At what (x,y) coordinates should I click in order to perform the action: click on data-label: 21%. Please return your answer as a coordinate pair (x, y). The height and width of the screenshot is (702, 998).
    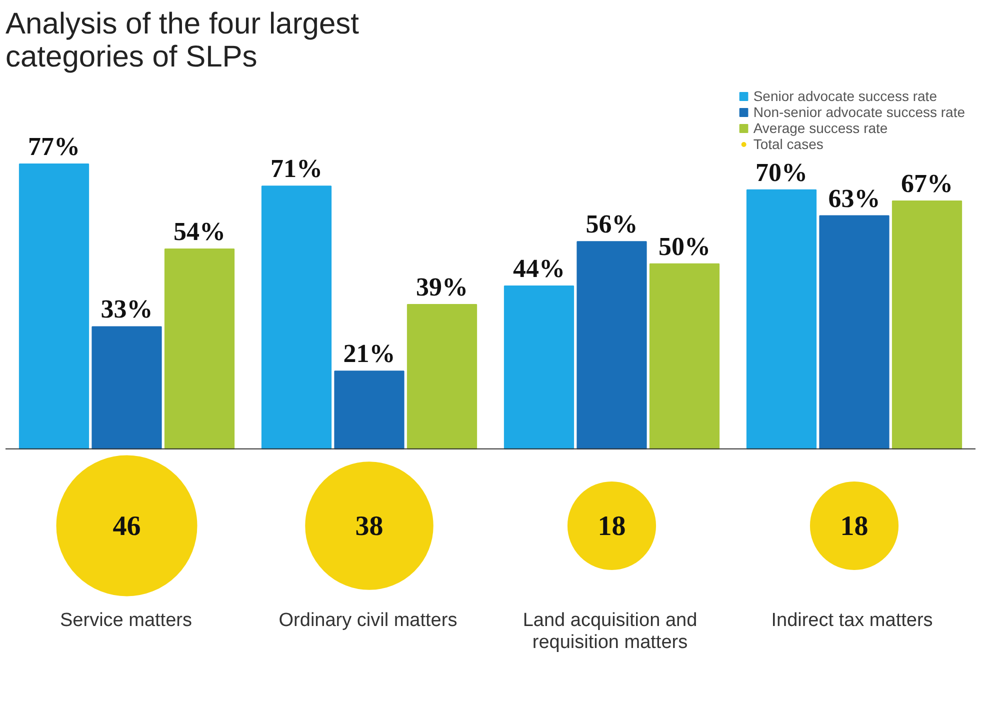
    Looking at the image, I should click on (369, 353).